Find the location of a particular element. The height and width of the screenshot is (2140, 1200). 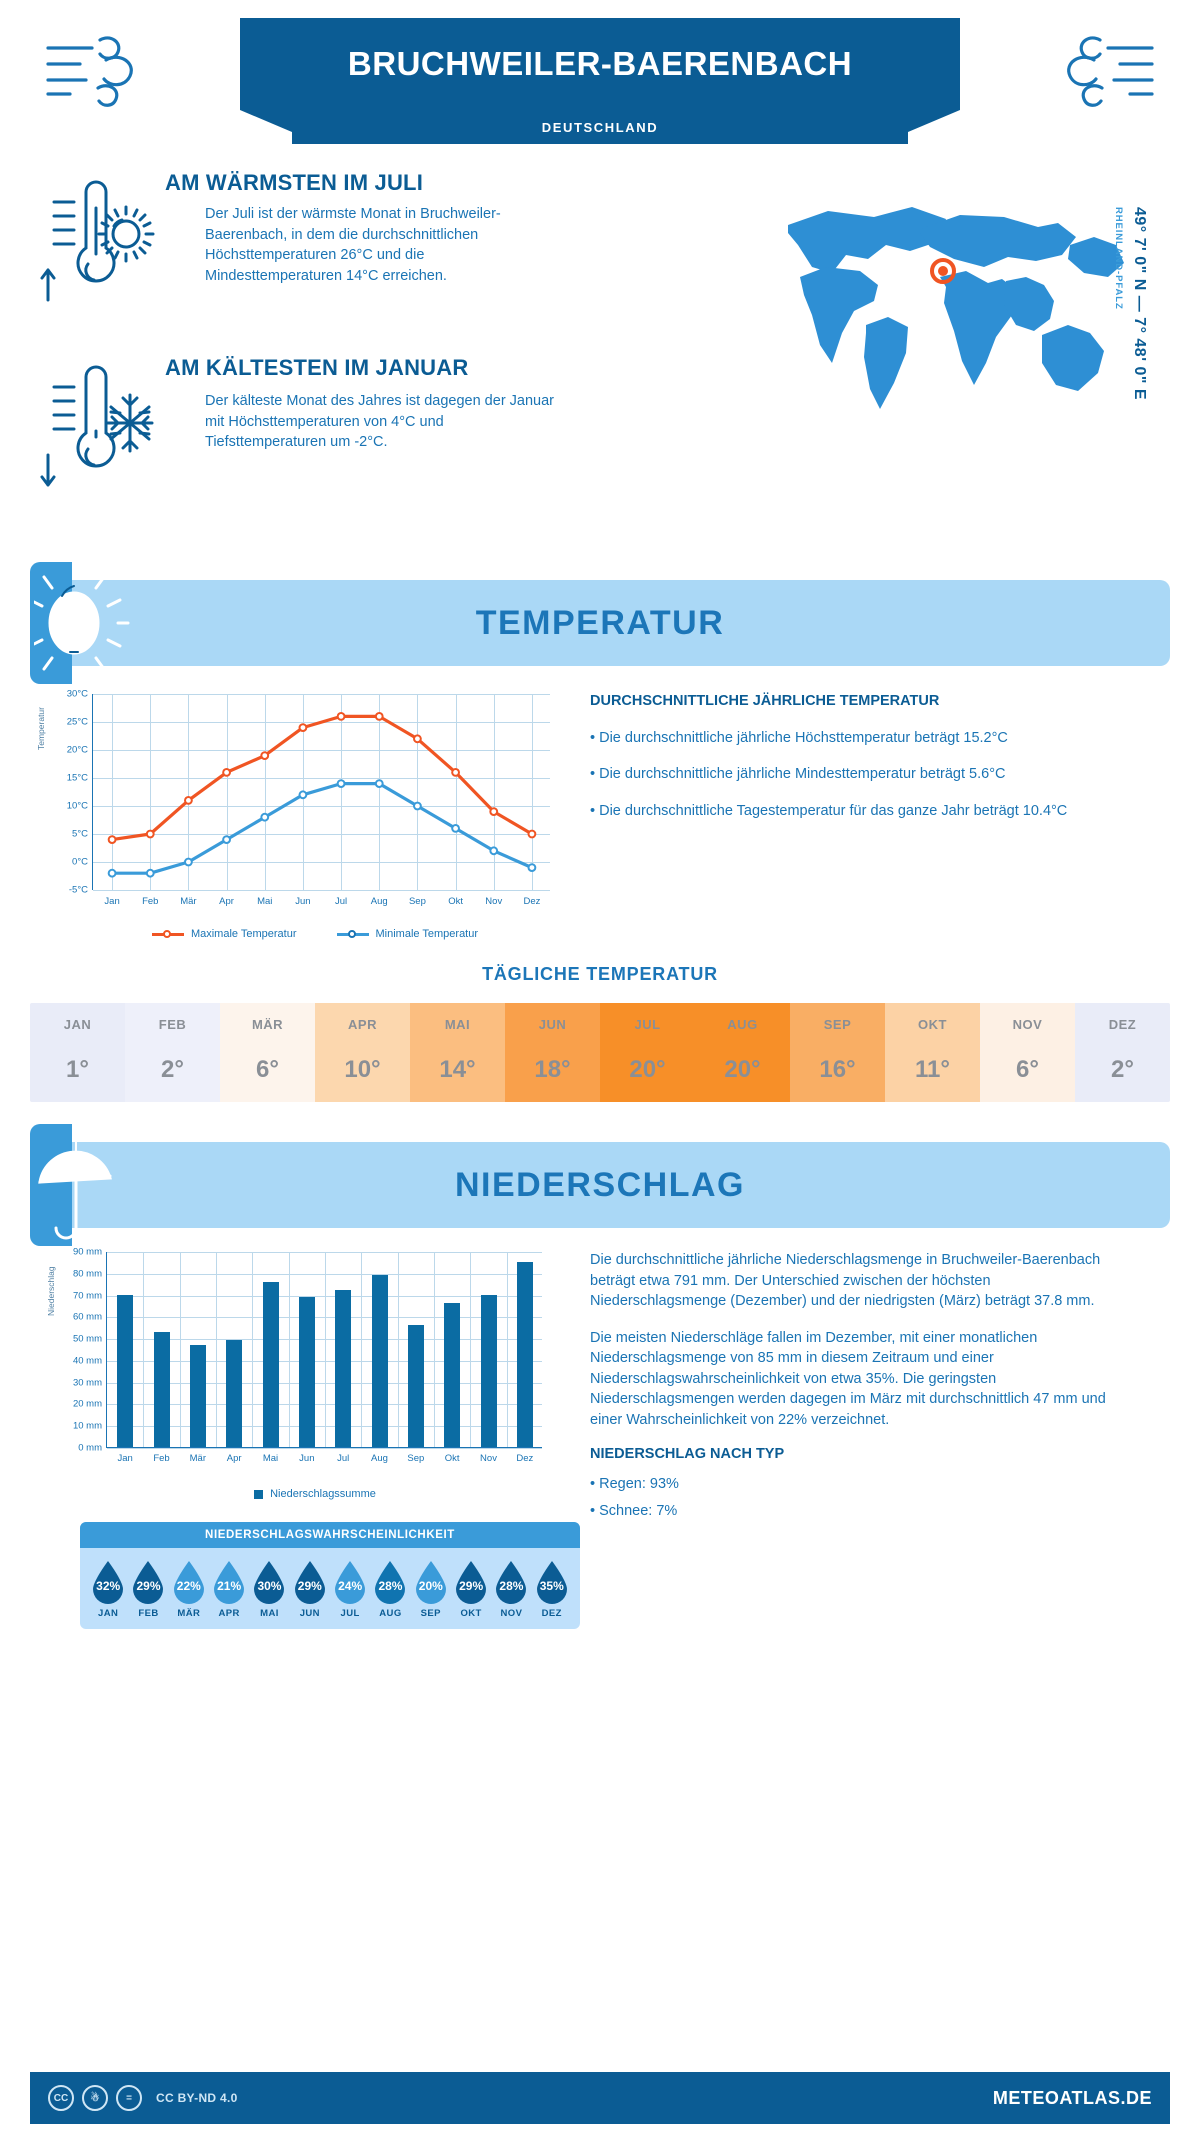

thermometer-cold-icon is located at coordinates (78, 426).